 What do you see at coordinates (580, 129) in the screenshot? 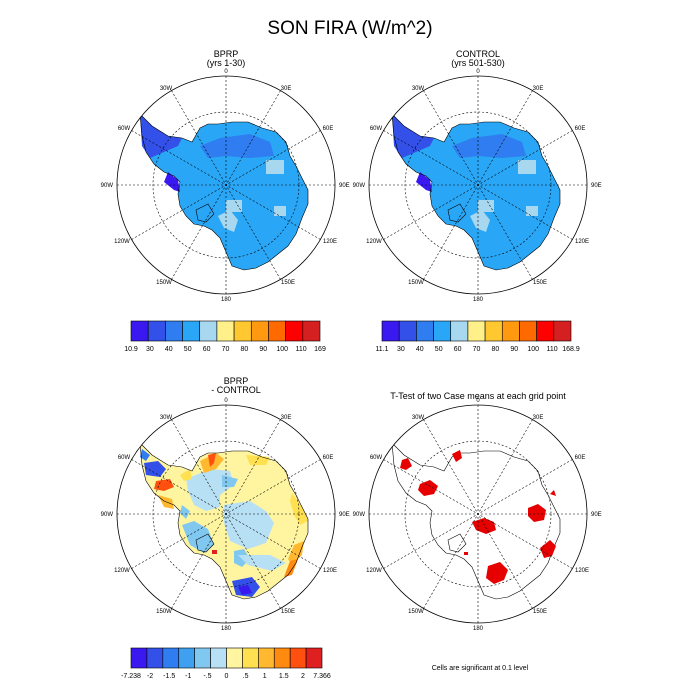
I see `label-lon-60e: 60E` at bounding box center [580, 129].